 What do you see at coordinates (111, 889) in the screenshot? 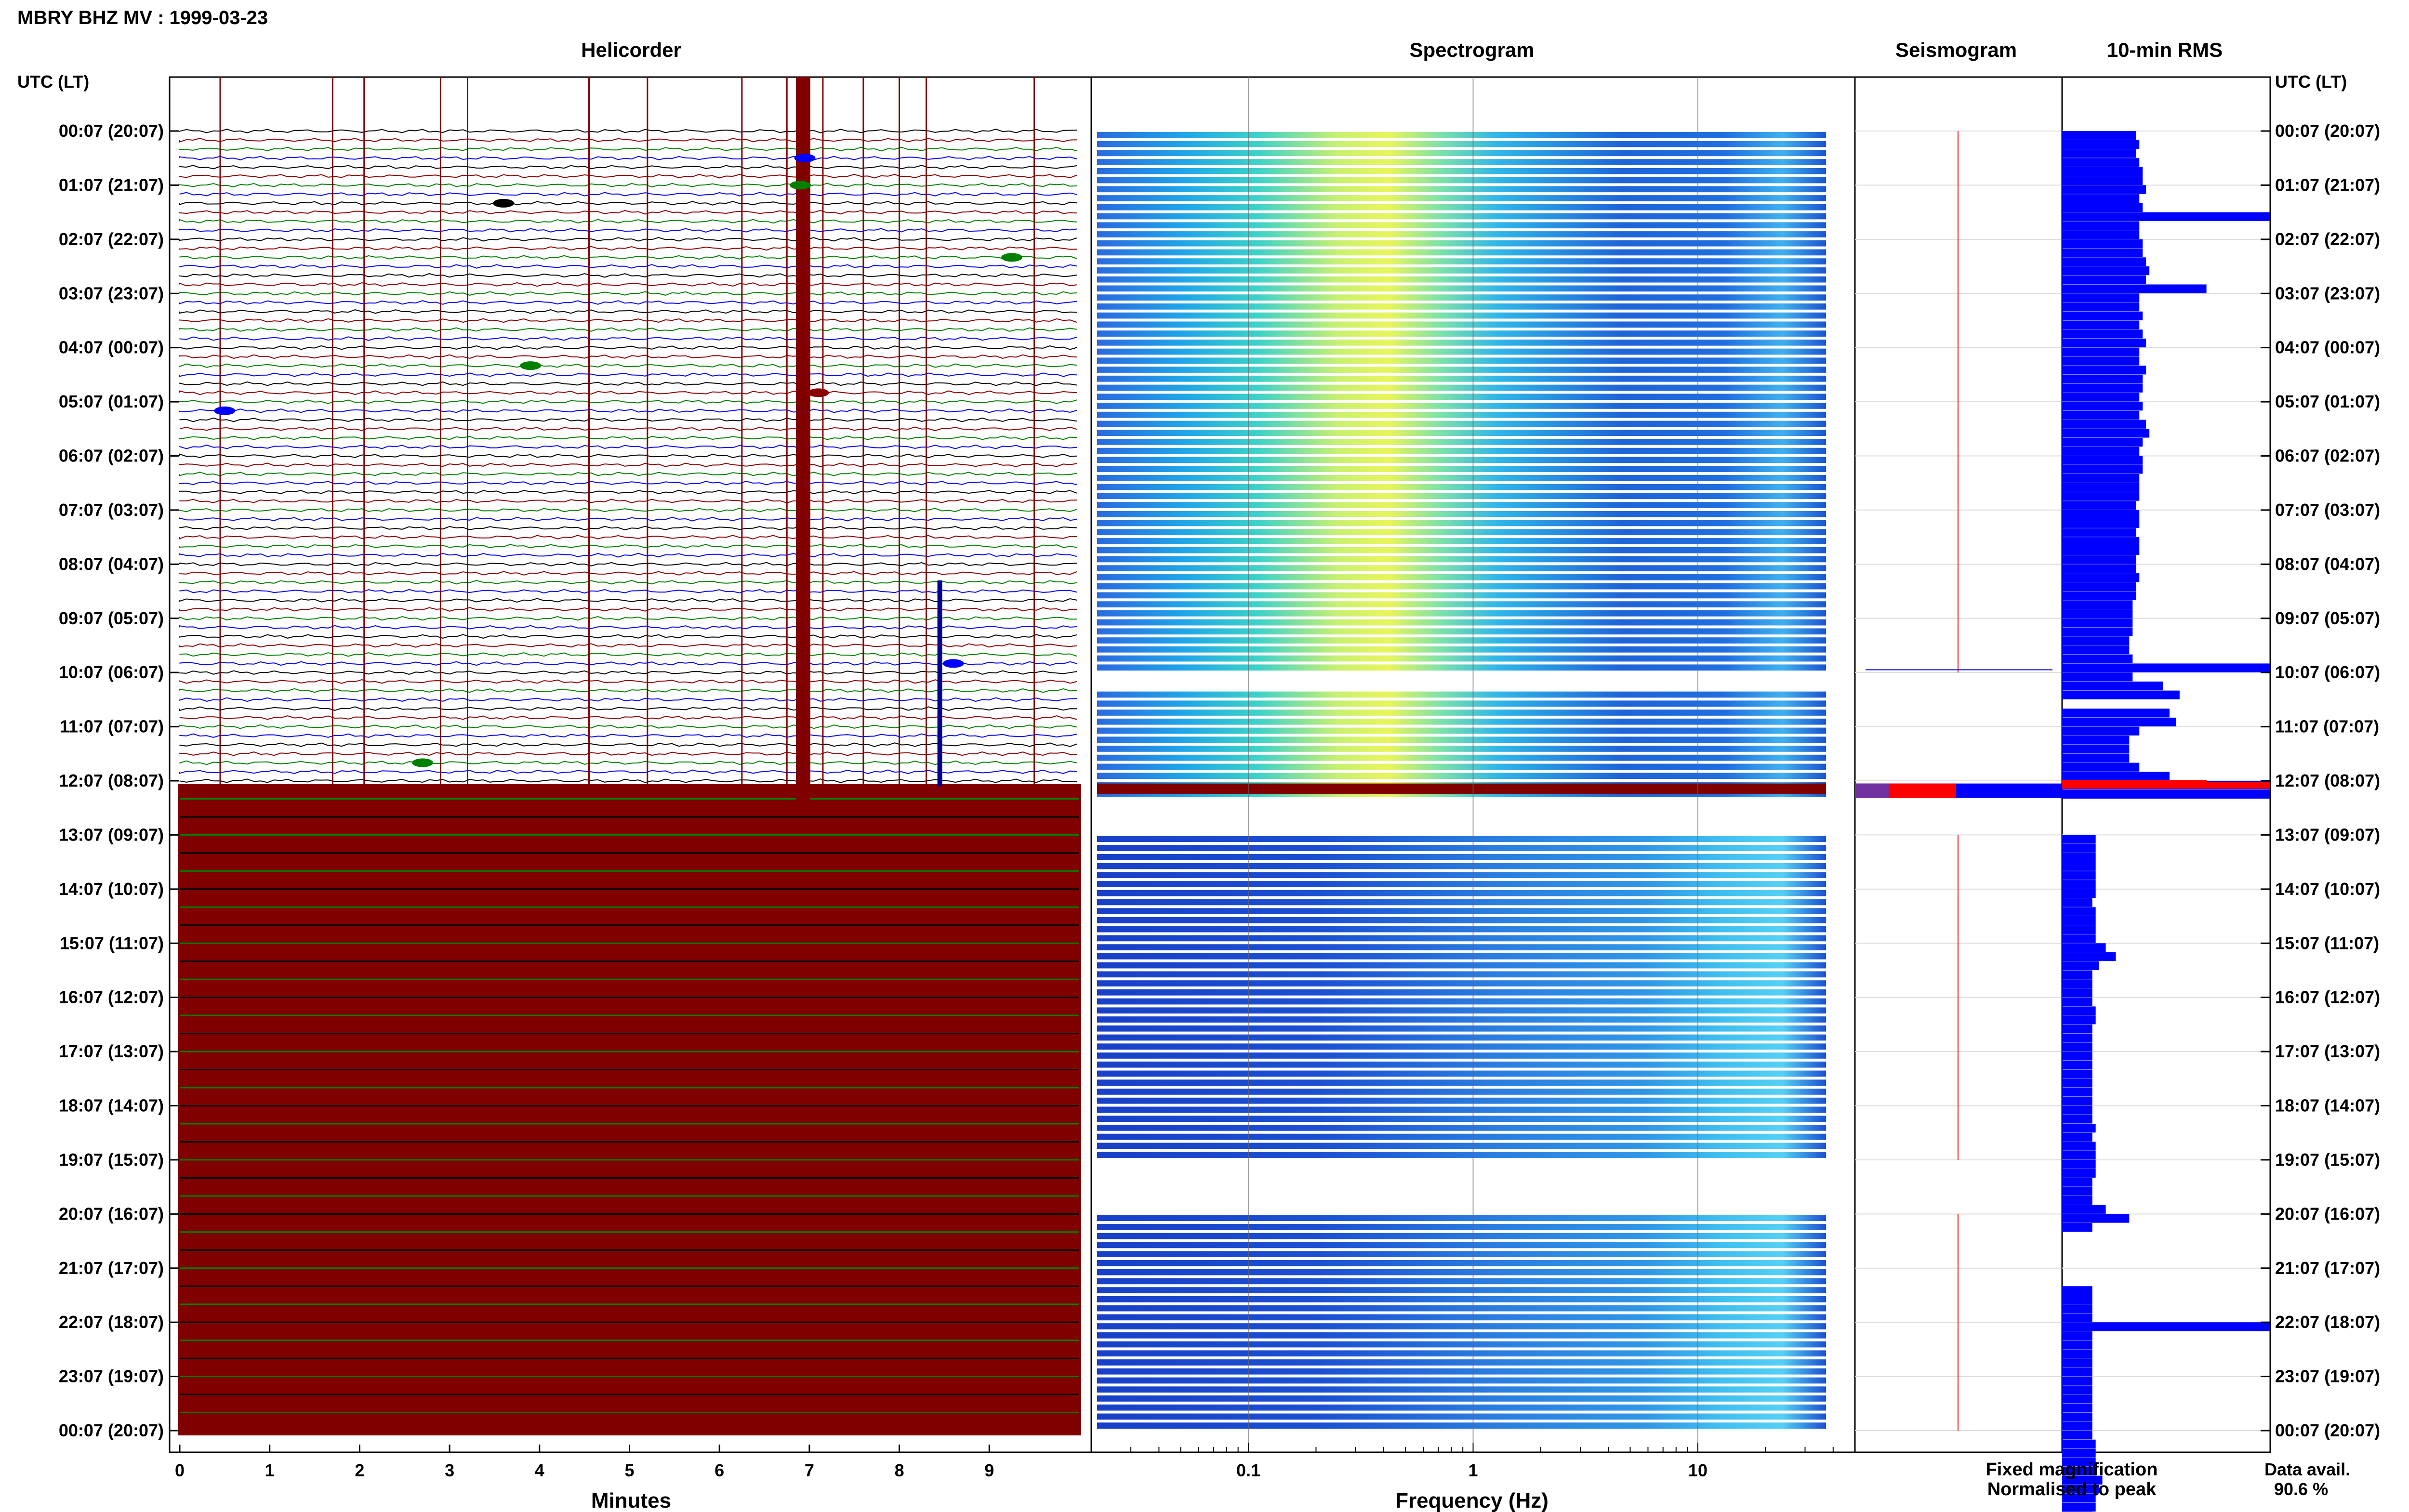
I see `time-label-left: 14:07 (10:07)` at bounding box center [111, 889].